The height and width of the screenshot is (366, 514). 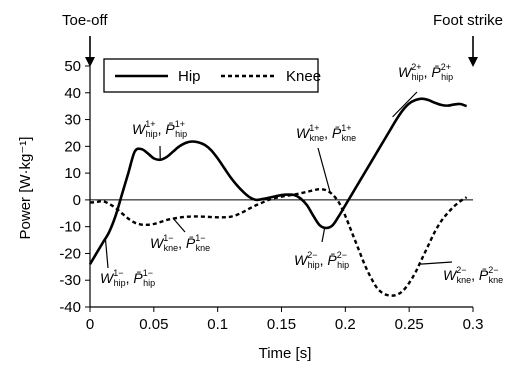 I want to click on x-tick-label: 0.3, so click(x=473, y=324).